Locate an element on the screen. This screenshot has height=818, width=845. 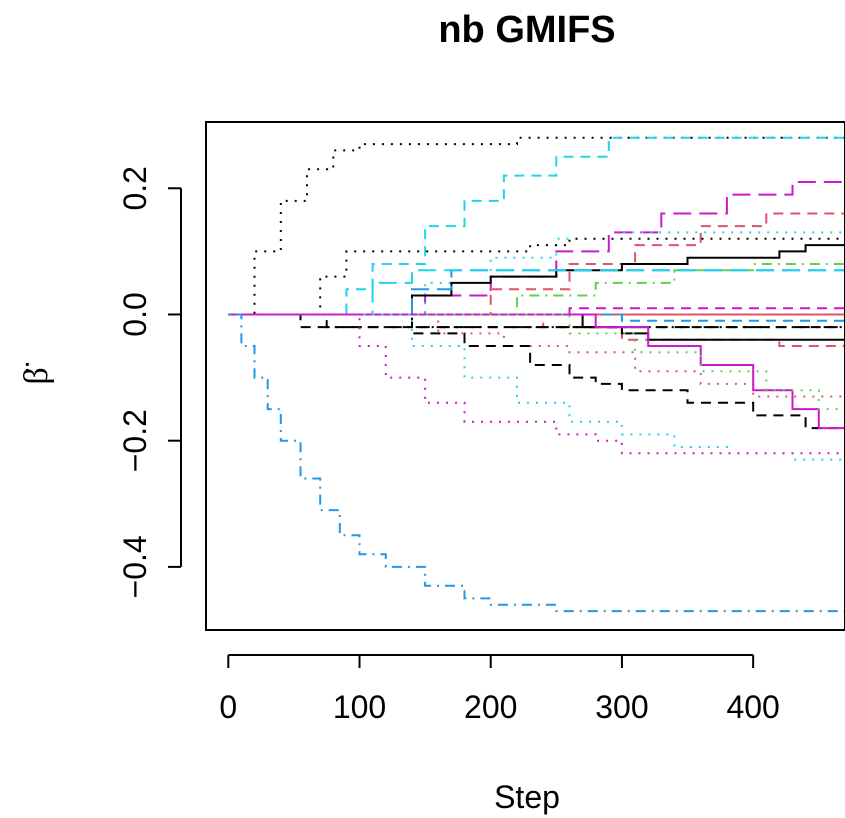
y-axis-label: β̈ is located at coordinates (36, 373).